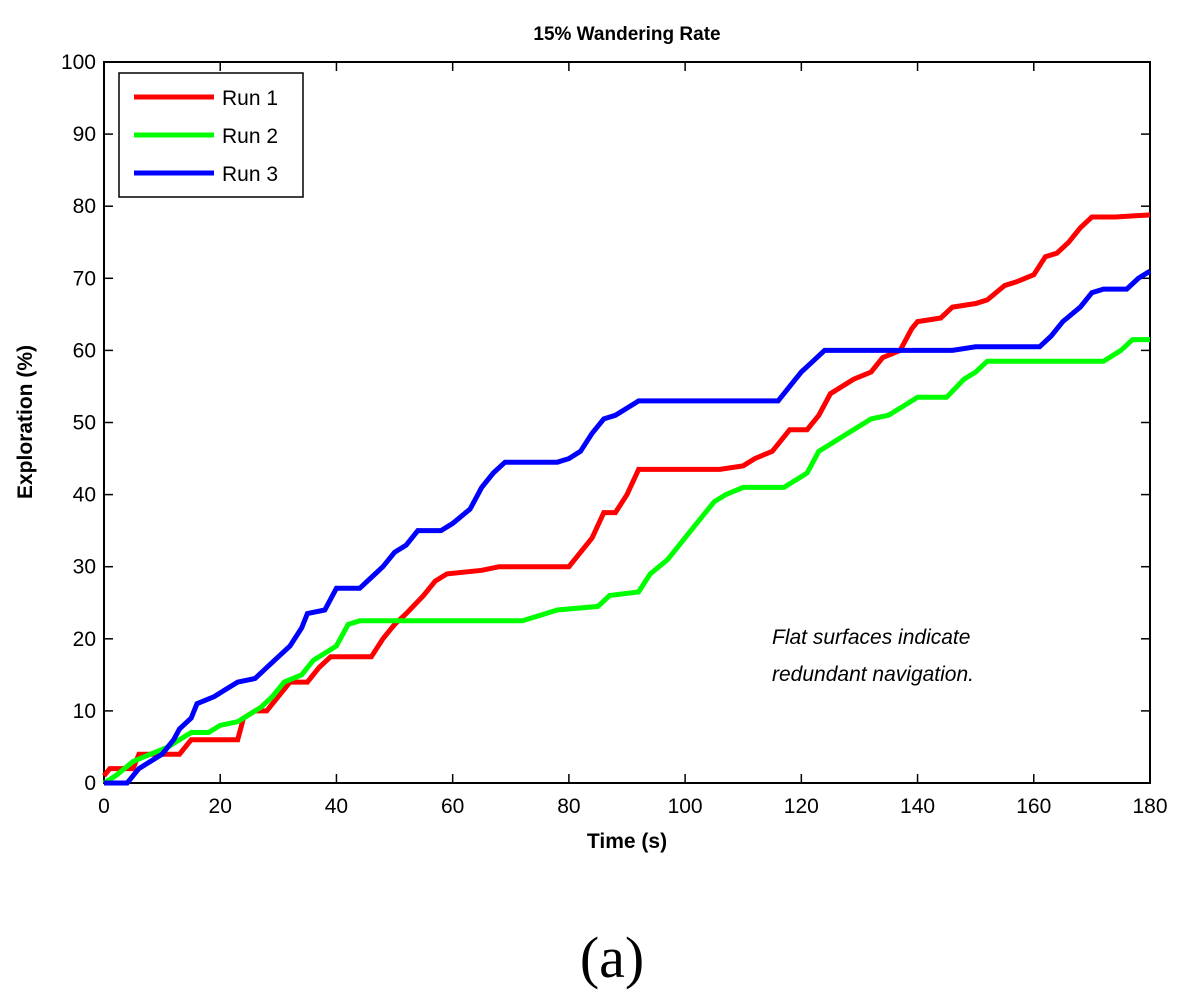 Image resolution: width=1188 pixels, height=1000 pixels. What do you see at coordinates (84, 711) in the screenshot?
I see `y-tick-label: 10` at bounding box center [84, 711].